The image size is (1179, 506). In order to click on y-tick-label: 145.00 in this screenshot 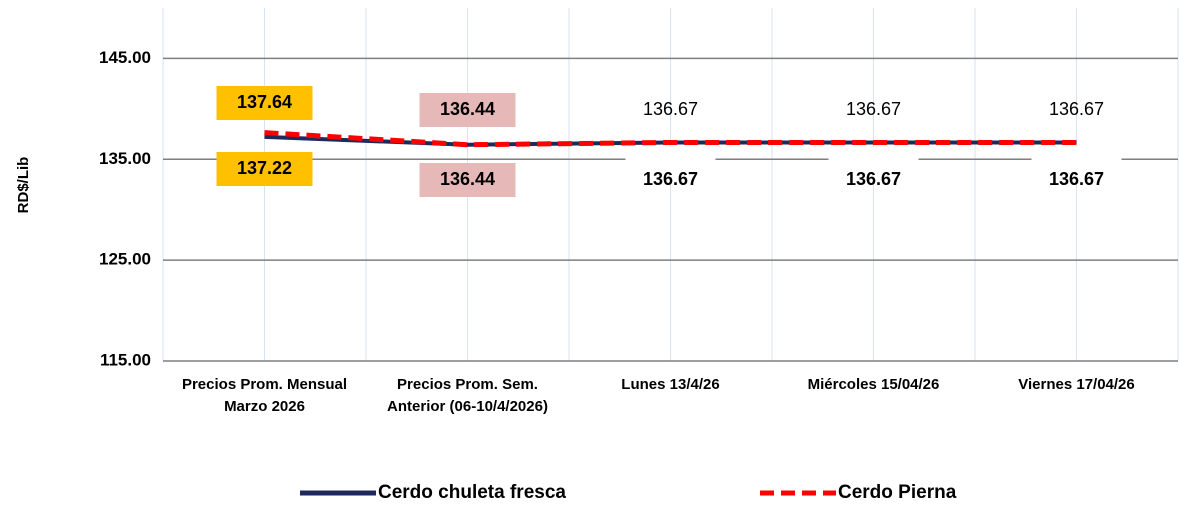, I will do `click(125, 57)`.